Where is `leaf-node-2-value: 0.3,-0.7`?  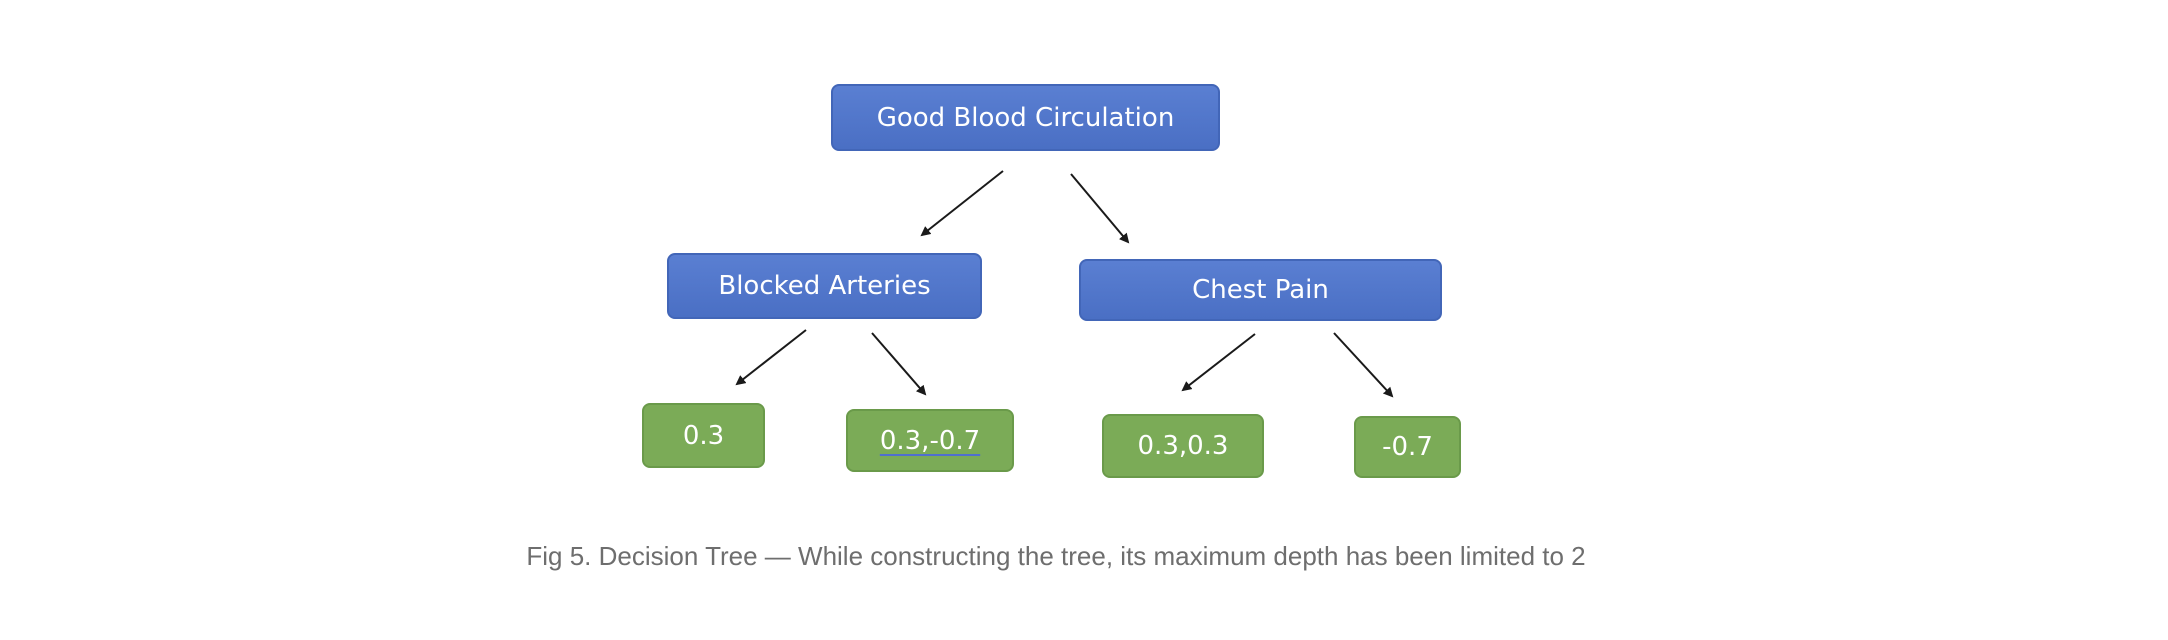 leaf-node-2-value: 0.3,-0.7 is located at coordinates (930, 440).